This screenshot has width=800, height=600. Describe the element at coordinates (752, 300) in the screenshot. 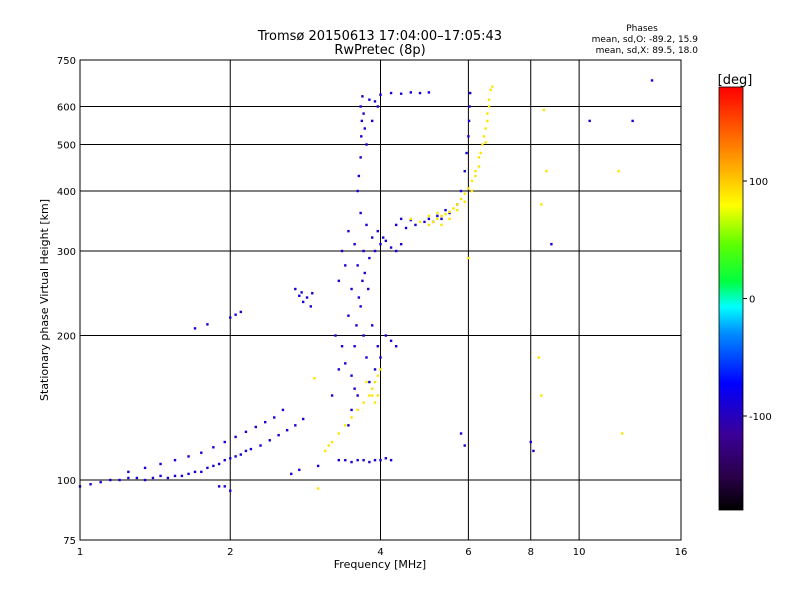

I see `colorbar-tick-label: 0` at that location.